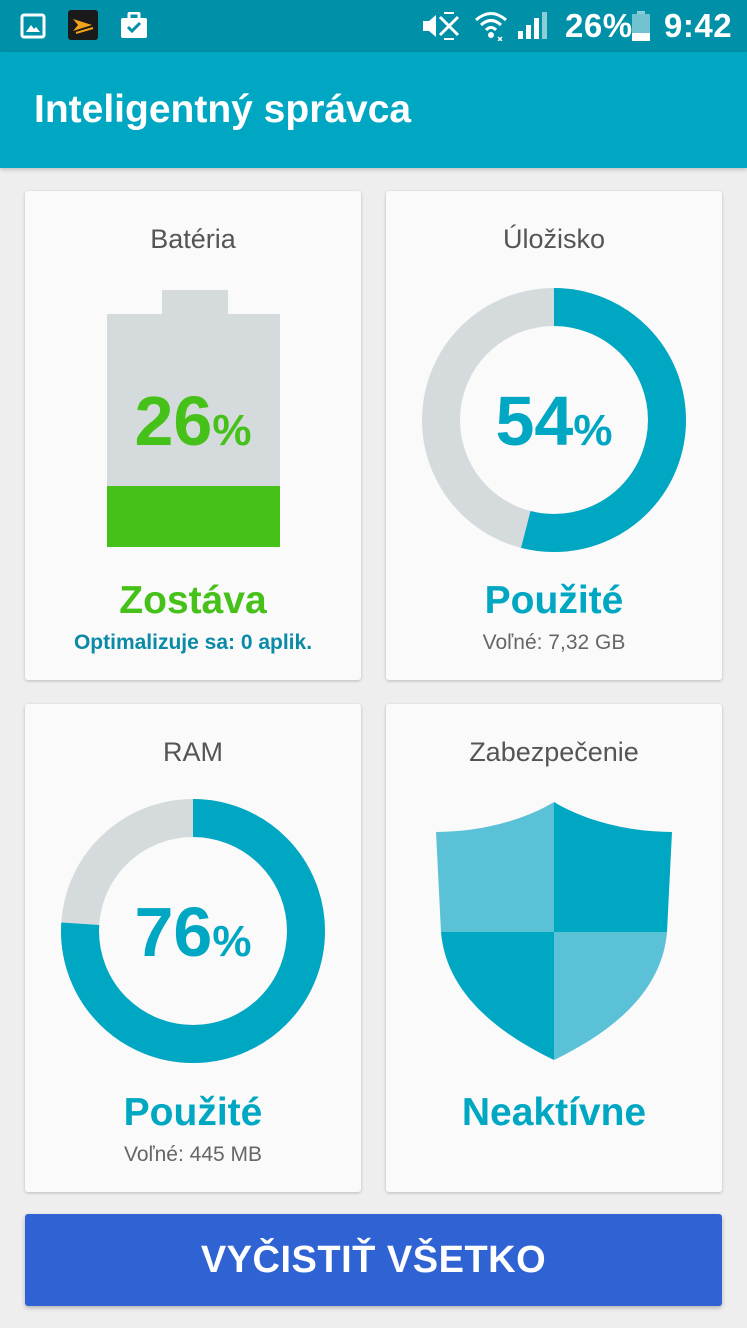 This screenshot has height=1328, width=747. What do you see at coordinates (554, 239) in the screenshot?
I see `storage-card-title: Úložisko` at bounding box center [554, 239].